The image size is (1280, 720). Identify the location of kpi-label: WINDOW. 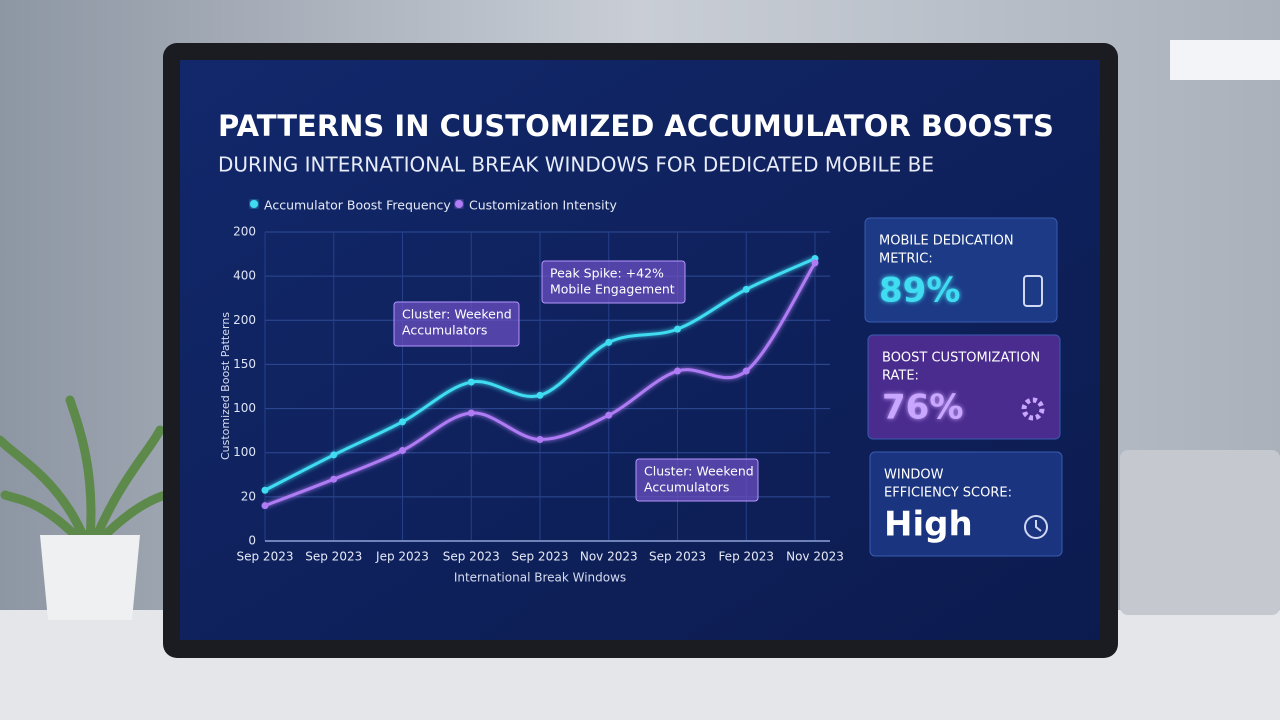
(914, 475).